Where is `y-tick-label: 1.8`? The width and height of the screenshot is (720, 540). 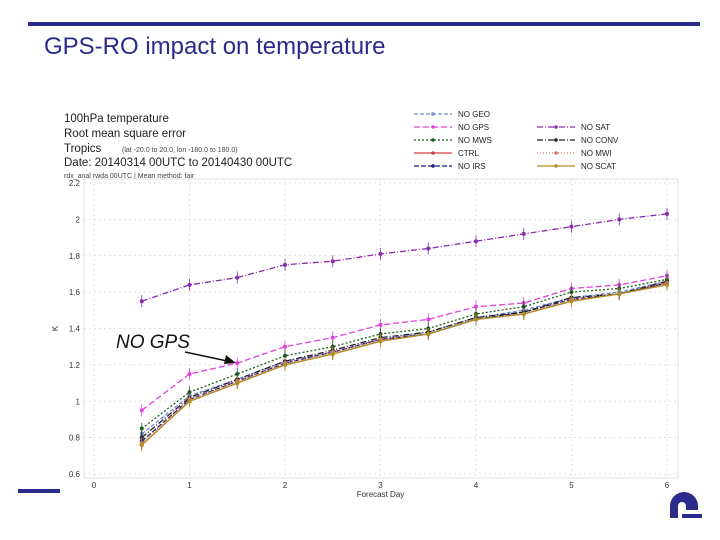
y-tick-label: 1.8 is located at coordinates (75, 256).